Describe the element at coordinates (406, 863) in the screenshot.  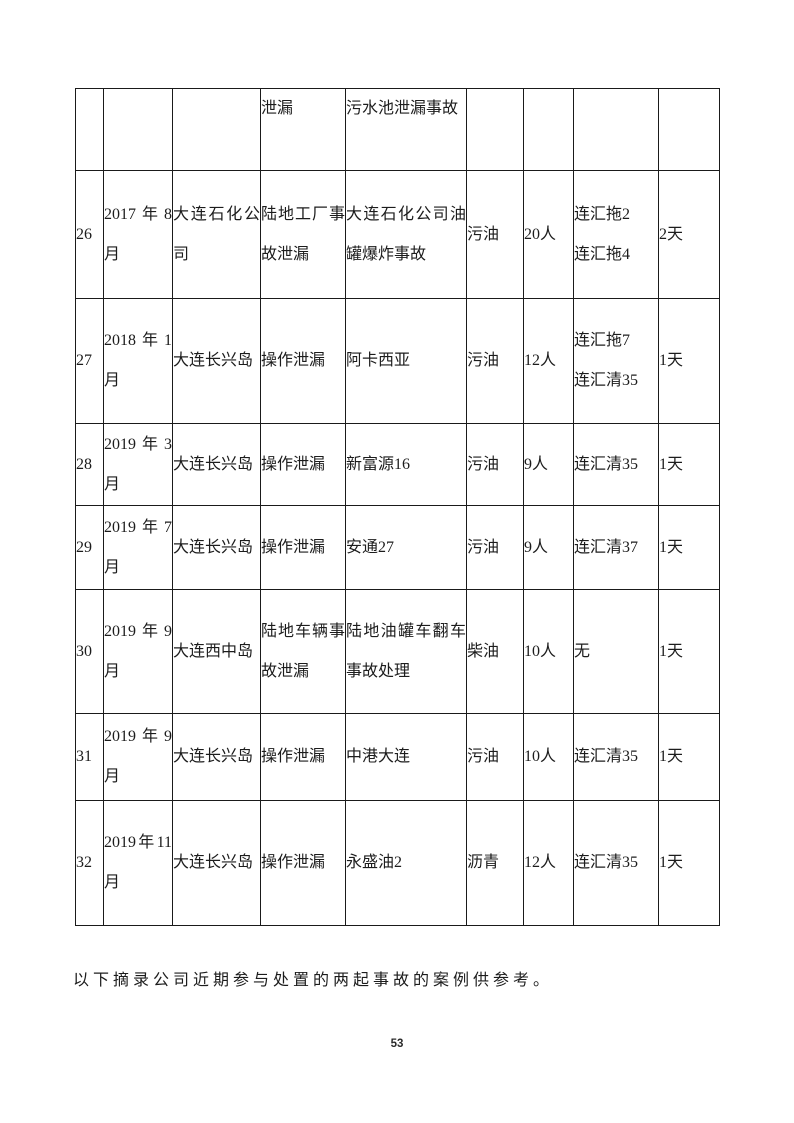
I see `table-cell: 永盛油2` at that location.